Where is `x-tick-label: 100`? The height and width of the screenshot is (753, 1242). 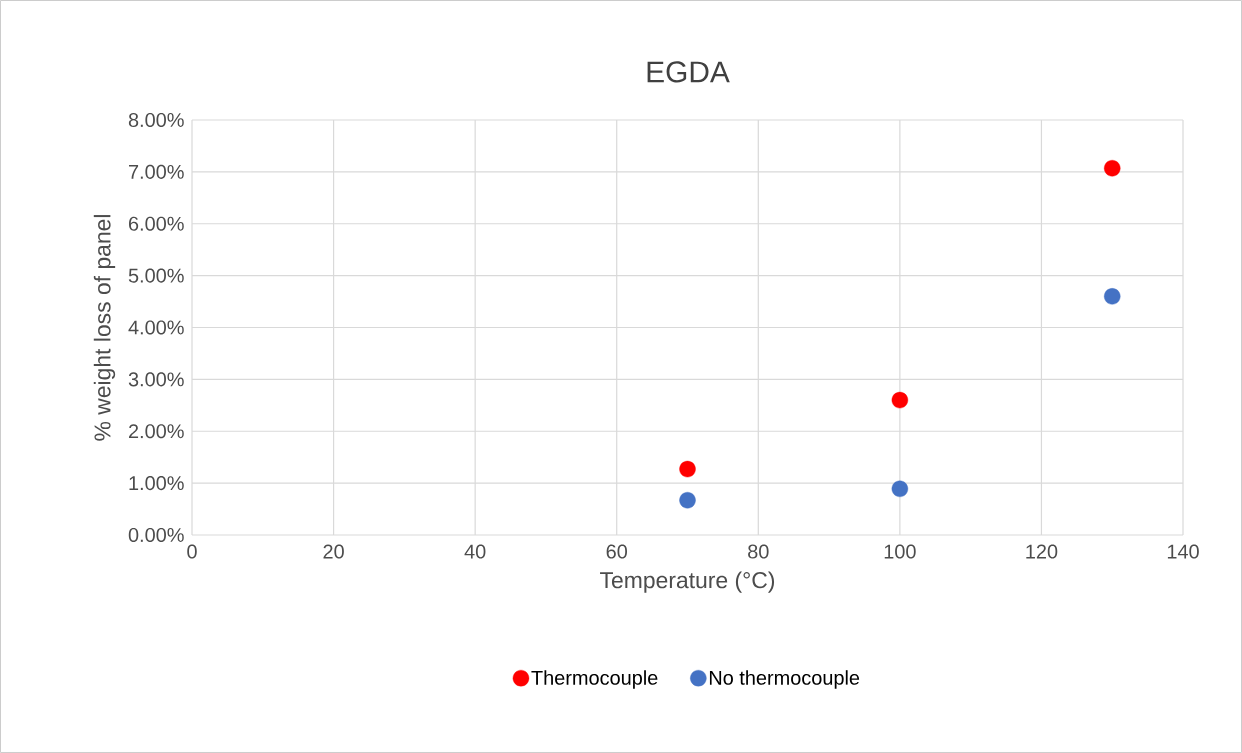 x-tick-label: 100 is located at coordinates (900, 551).